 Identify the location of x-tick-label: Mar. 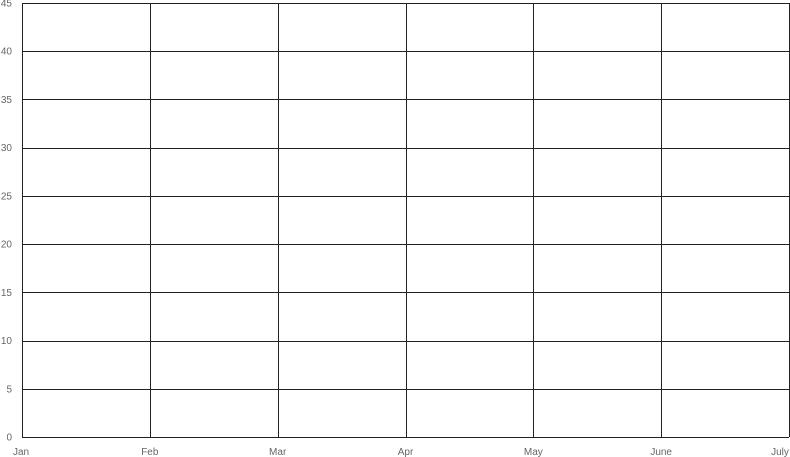
(278, 452).